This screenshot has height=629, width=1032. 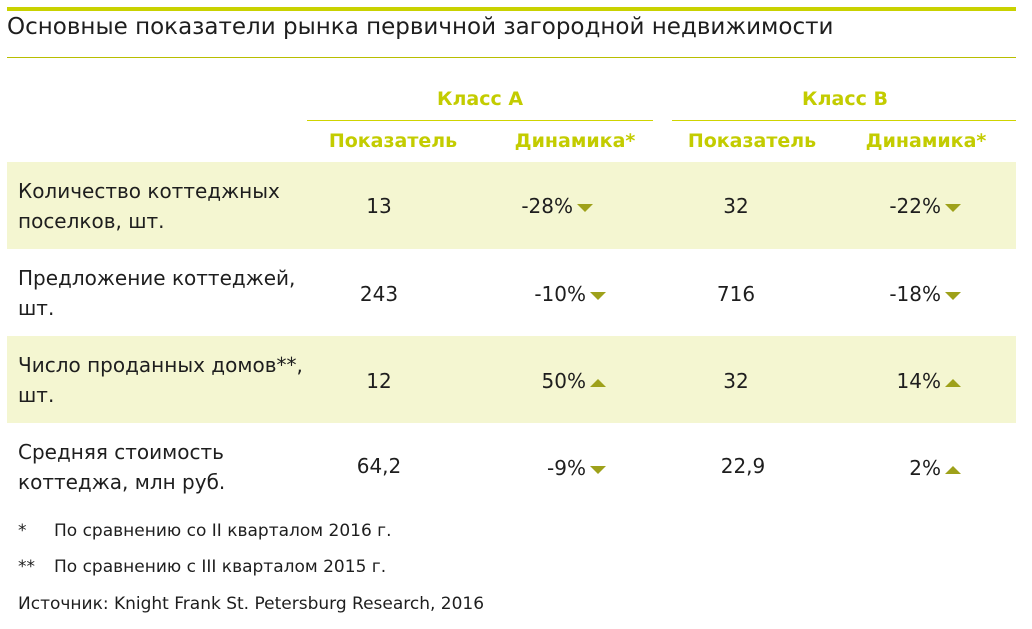 I want to click on class-a-dynamics: -9%, so click(x=576, y=468).